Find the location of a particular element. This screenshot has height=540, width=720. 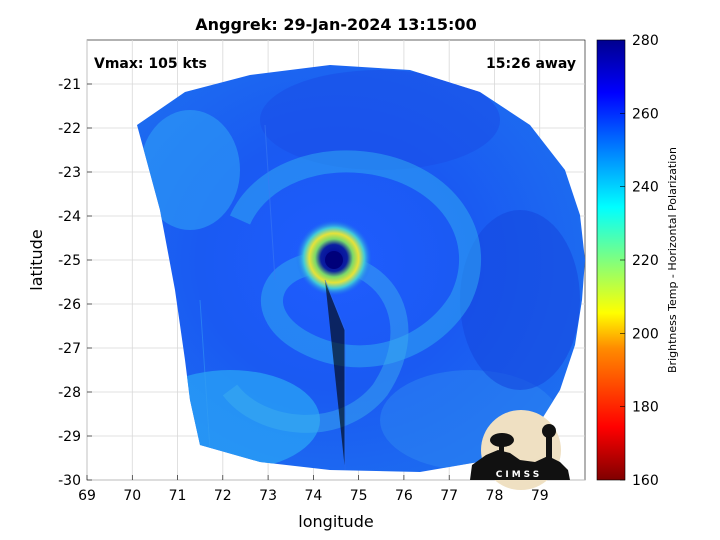

cimss-logo-text: CIMSS is located at coordinates (519, 475).